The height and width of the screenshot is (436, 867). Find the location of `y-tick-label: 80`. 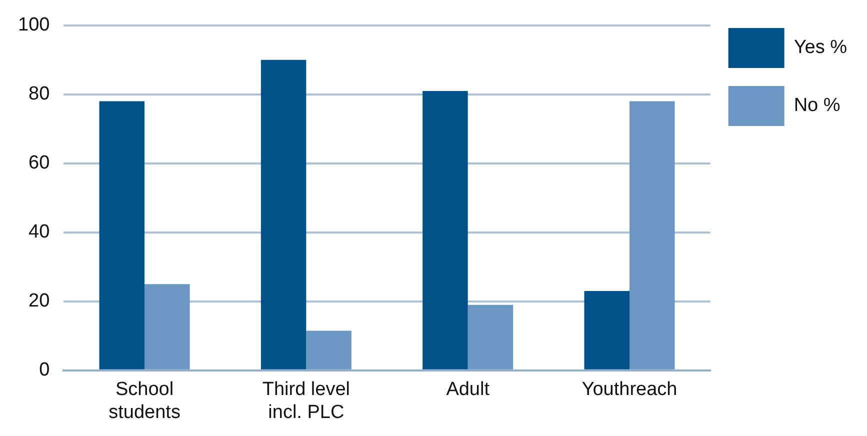

y-tick-label: 80 is located at coordinates (39, 94).